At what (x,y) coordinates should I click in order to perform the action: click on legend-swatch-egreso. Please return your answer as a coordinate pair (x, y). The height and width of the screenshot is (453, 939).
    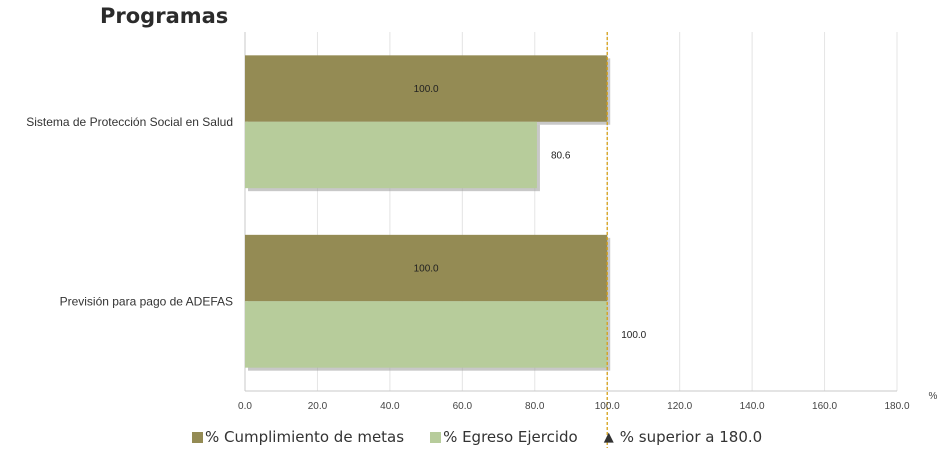
    Looking at the image, I should click on (436, 437).